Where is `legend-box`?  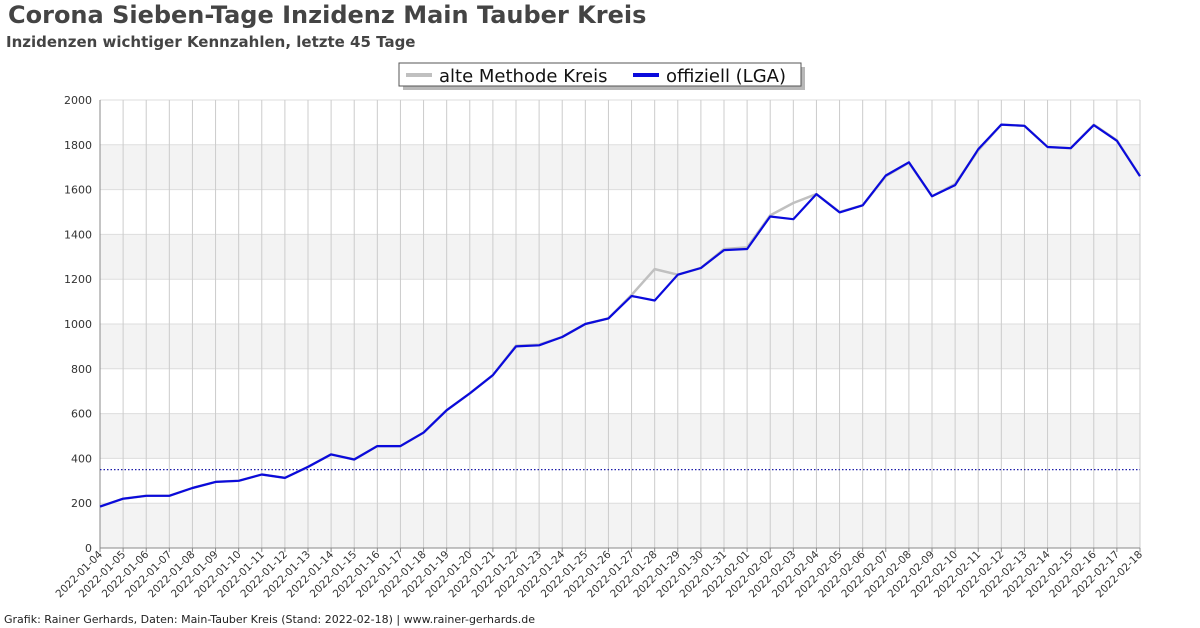 legend-box is located at coordinates (600, 74).